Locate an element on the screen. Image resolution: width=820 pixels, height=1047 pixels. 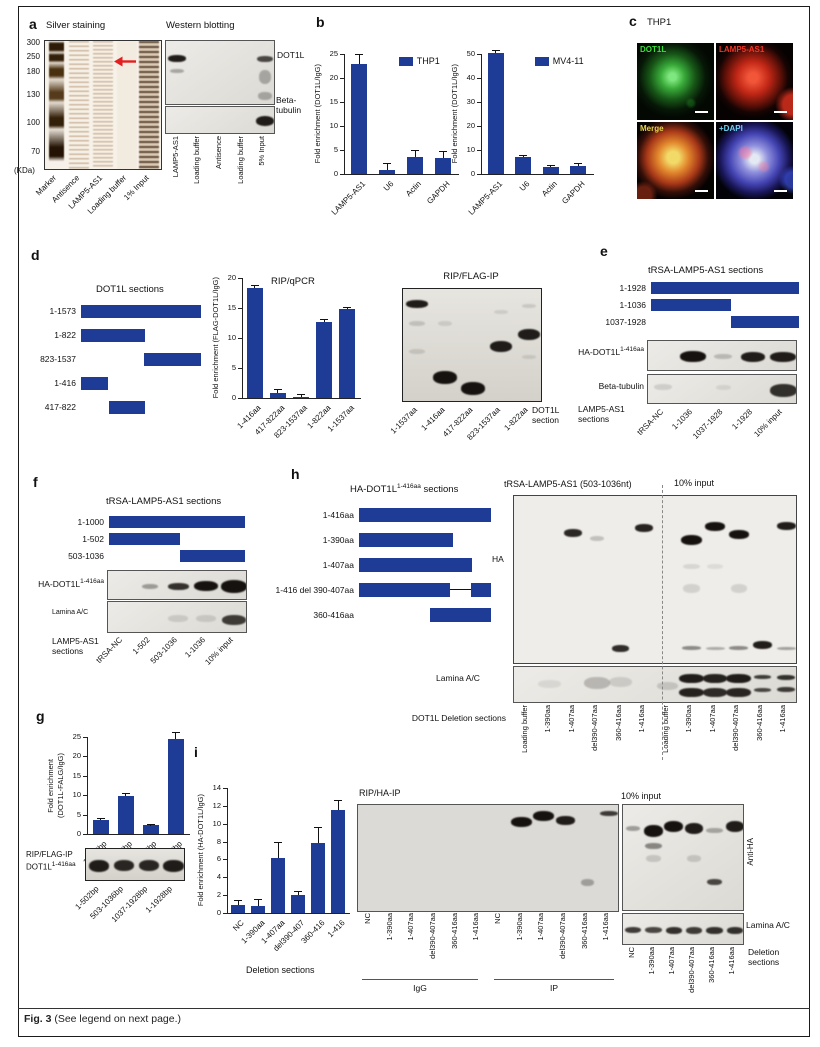
legend-swatch is located at coordinates (541, 61).